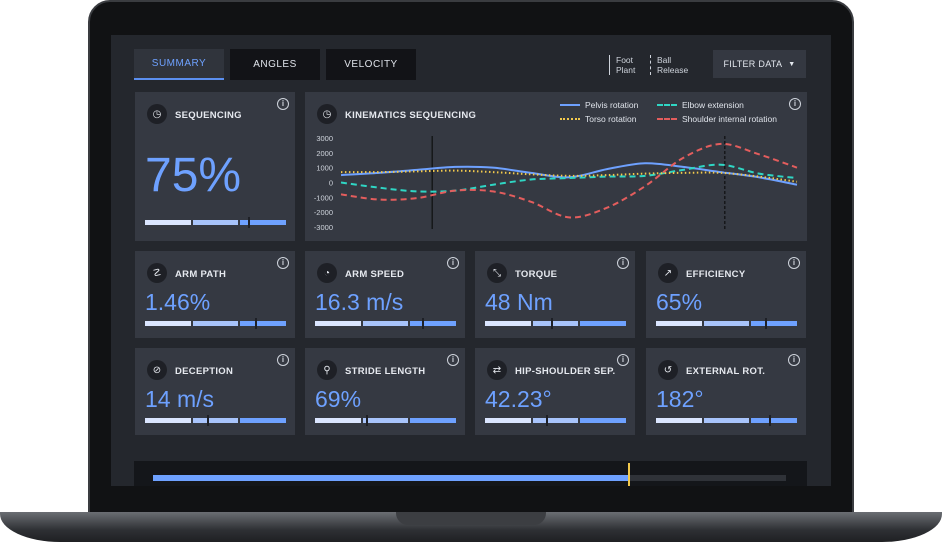 The image size is (942, 552). What do you see at coordinates (157, 273) in the screenshot?
I see `arm-path-icon: ☡` at bounding box center [157, 273].